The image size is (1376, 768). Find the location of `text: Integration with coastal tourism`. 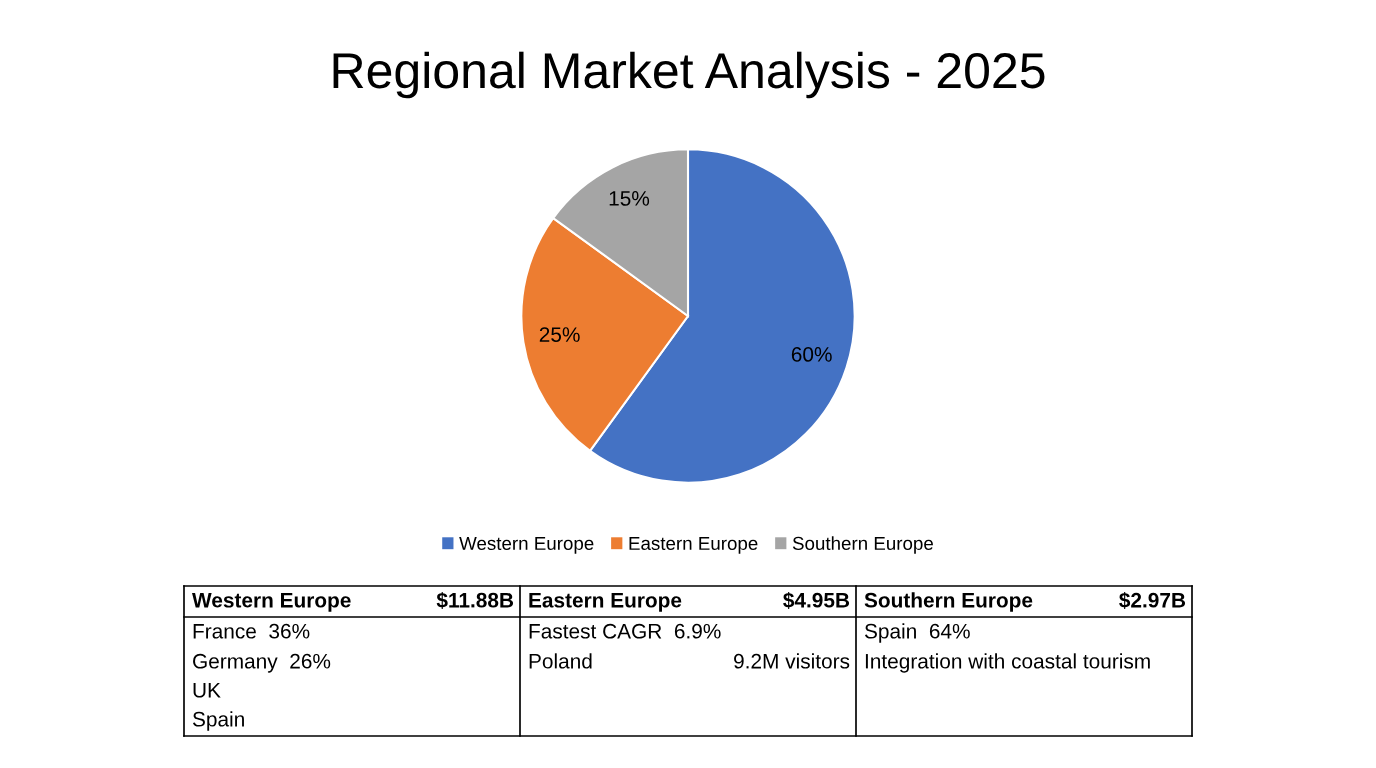

text: Integration with coastal tourism is located at coordinates (1007, 663).